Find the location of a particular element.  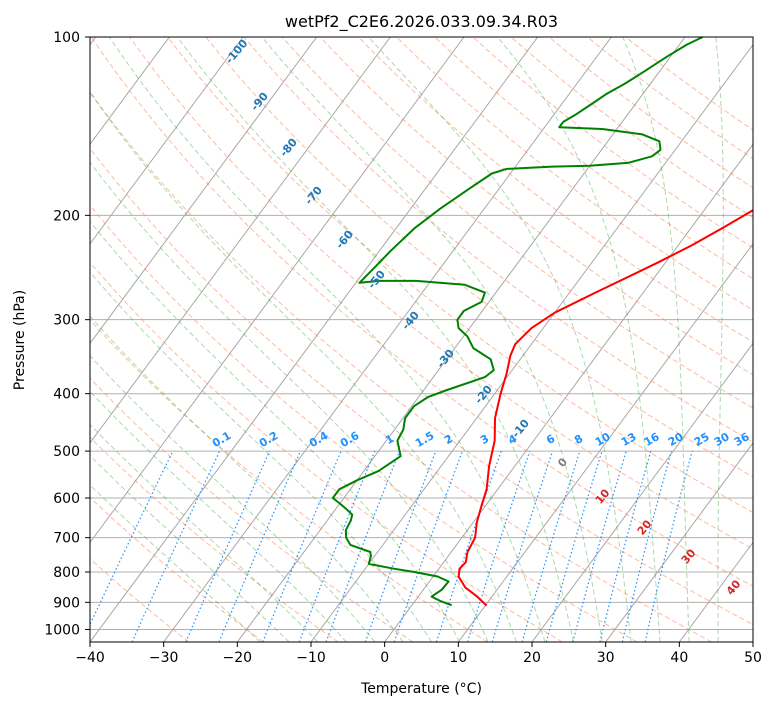

y-axis: 100 200 300 400 500 600 700 800 900 1000 is located at coordinates (67, 334).